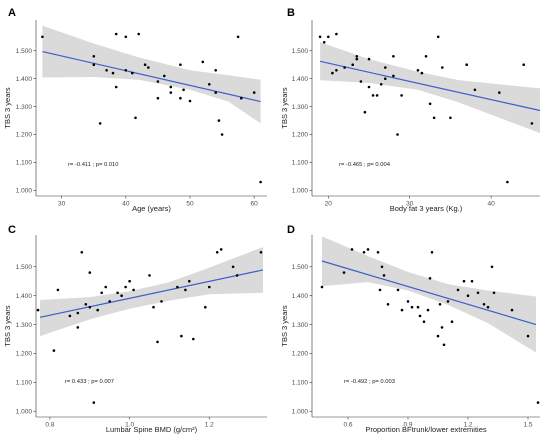 This screenshot has width=550, height=442. What do you see at coordinates (291, 13) in the screenshot?
I see `panel-letter: B` at bounding box center [291, 13].